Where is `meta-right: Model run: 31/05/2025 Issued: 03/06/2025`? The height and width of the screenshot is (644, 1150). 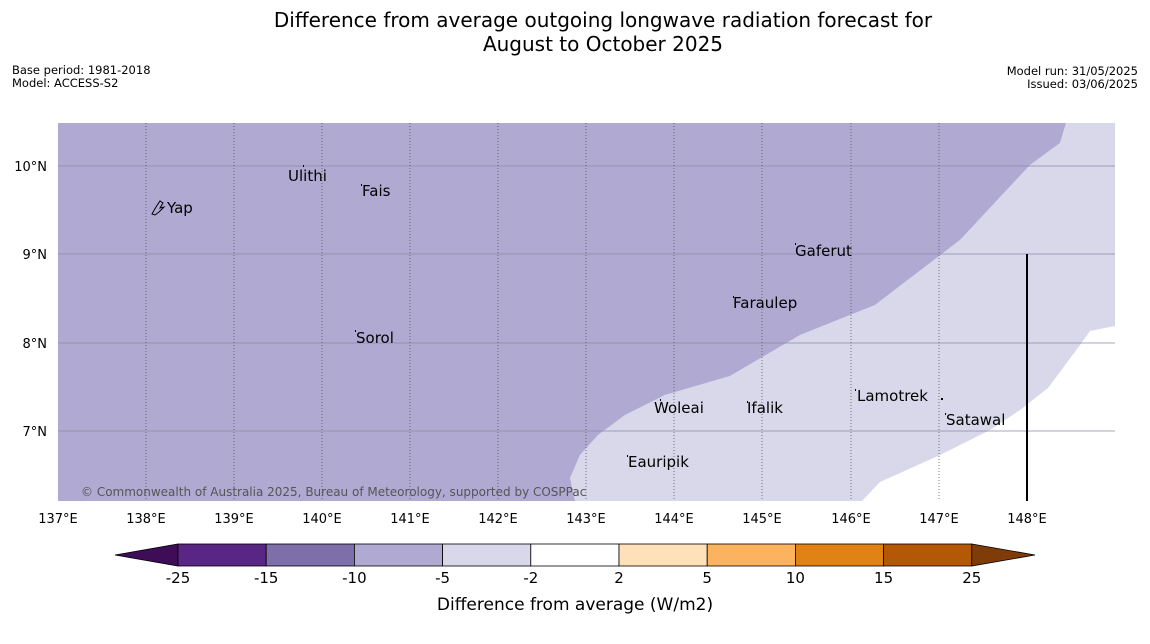 meta-right: Model run: 31/05/2025 Issued: 03/06/2025 is located at coordinates (1072, 78).